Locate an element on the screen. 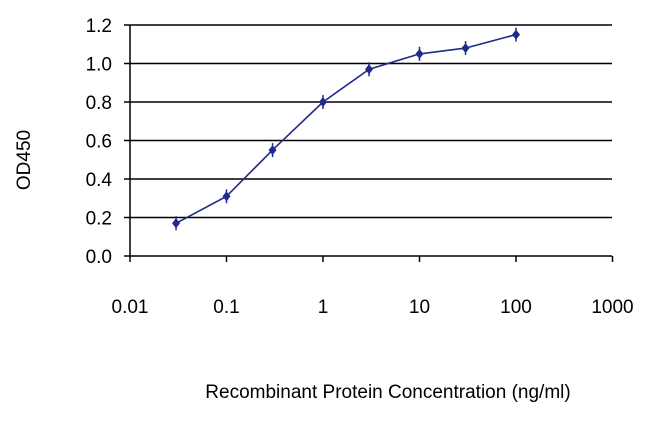 The image size is (650, 433). y-tick-label: 0.8 is located at coordinates (99, 103).